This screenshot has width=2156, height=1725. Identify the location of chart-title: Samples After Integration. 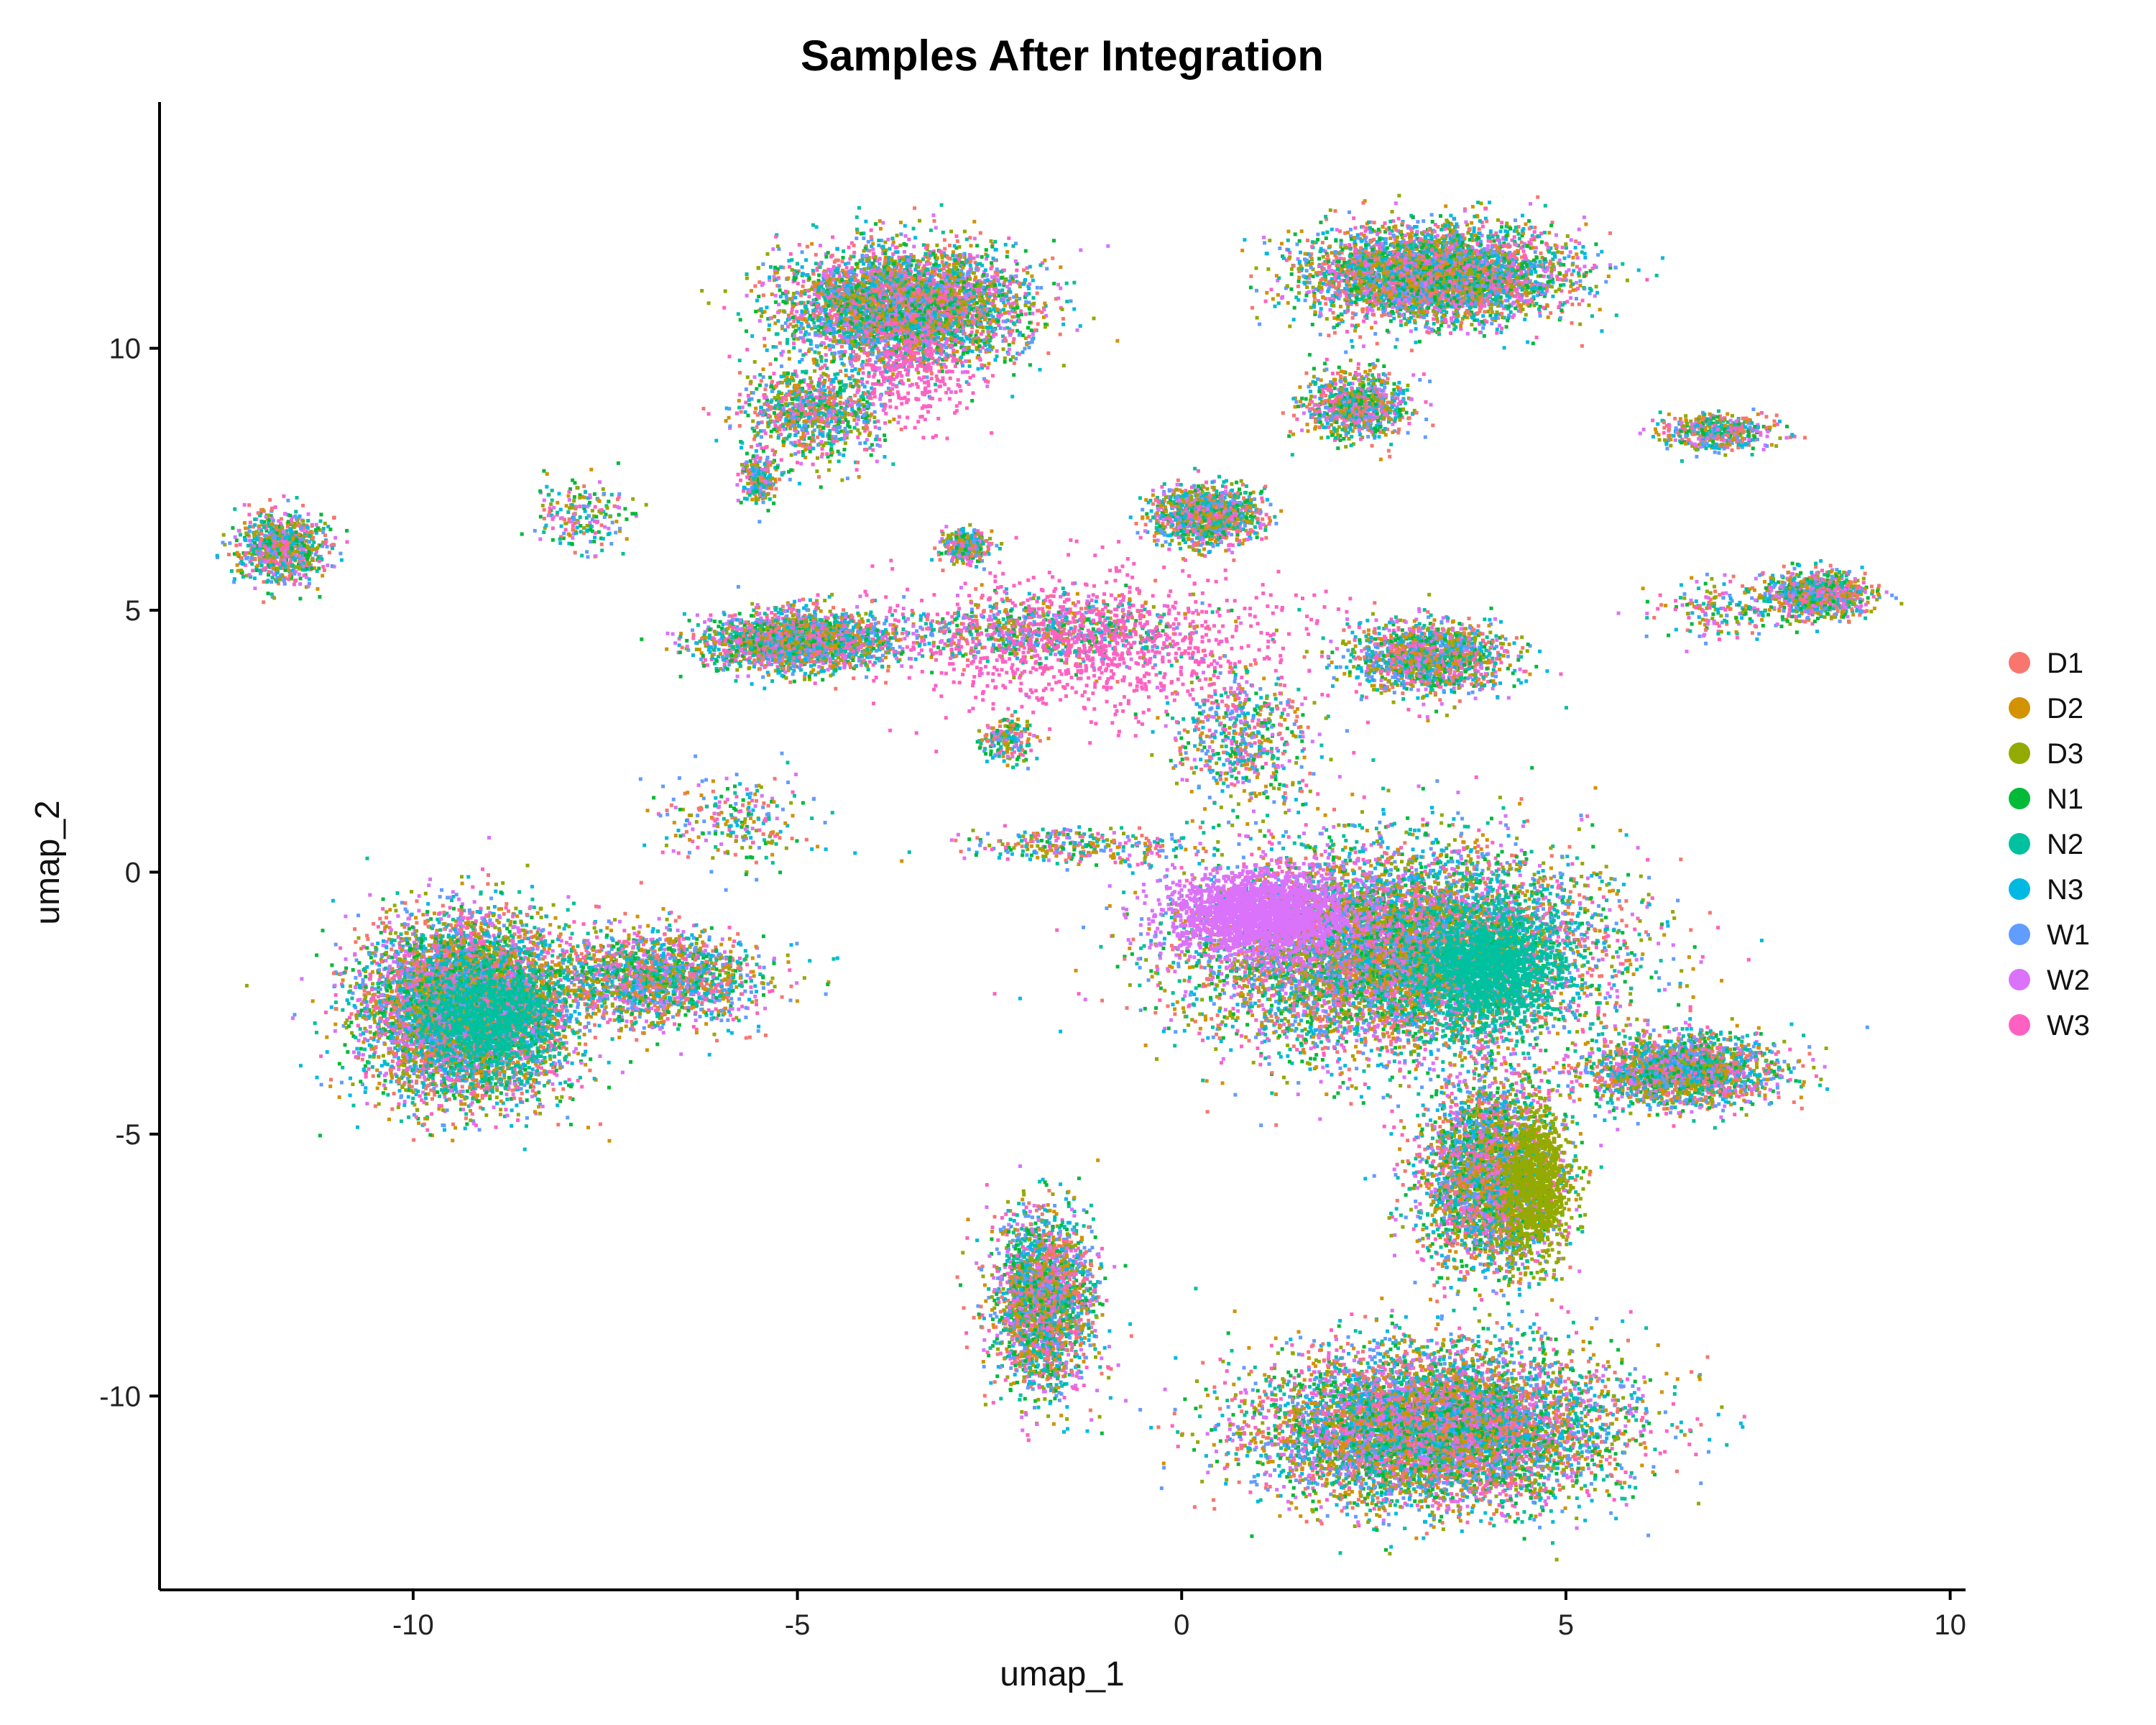
(1063, 56).